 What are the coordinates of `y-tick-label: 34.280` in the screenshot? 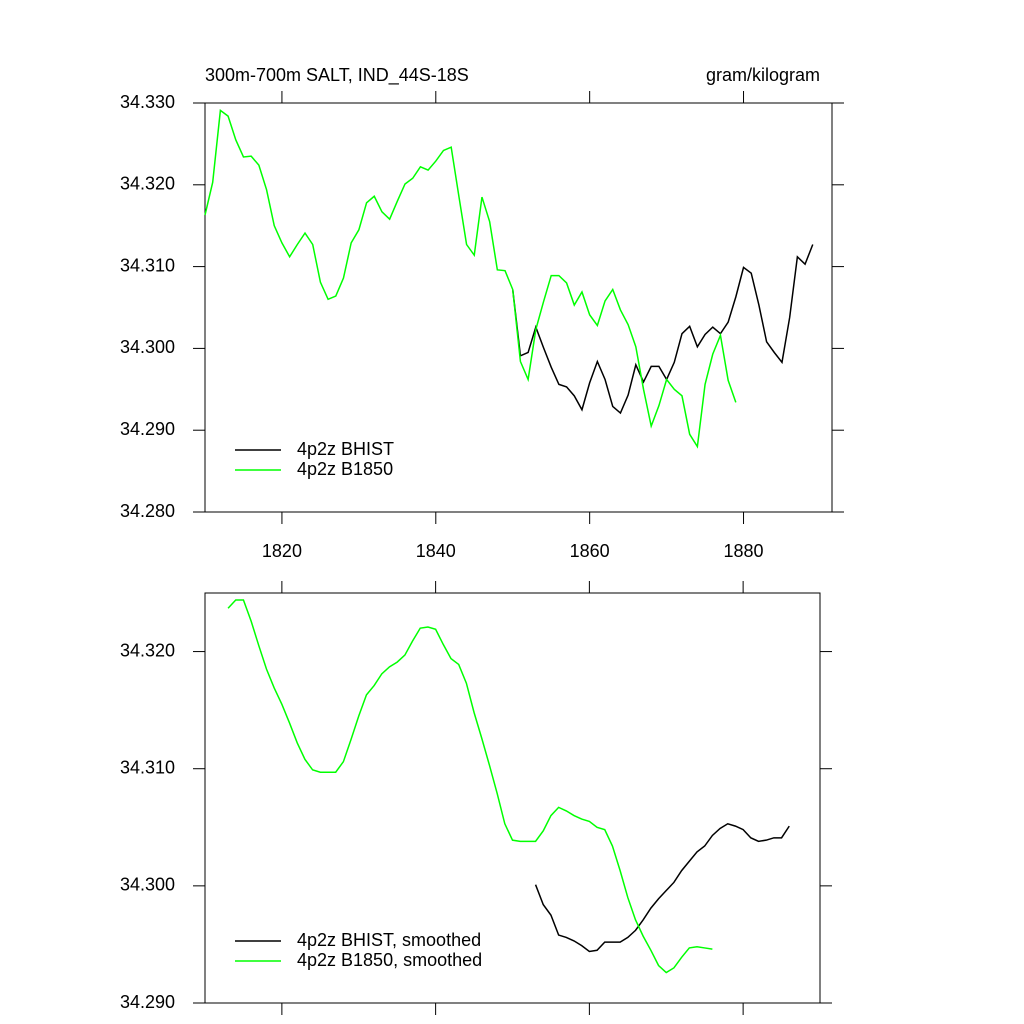 It's located at (147, 511).